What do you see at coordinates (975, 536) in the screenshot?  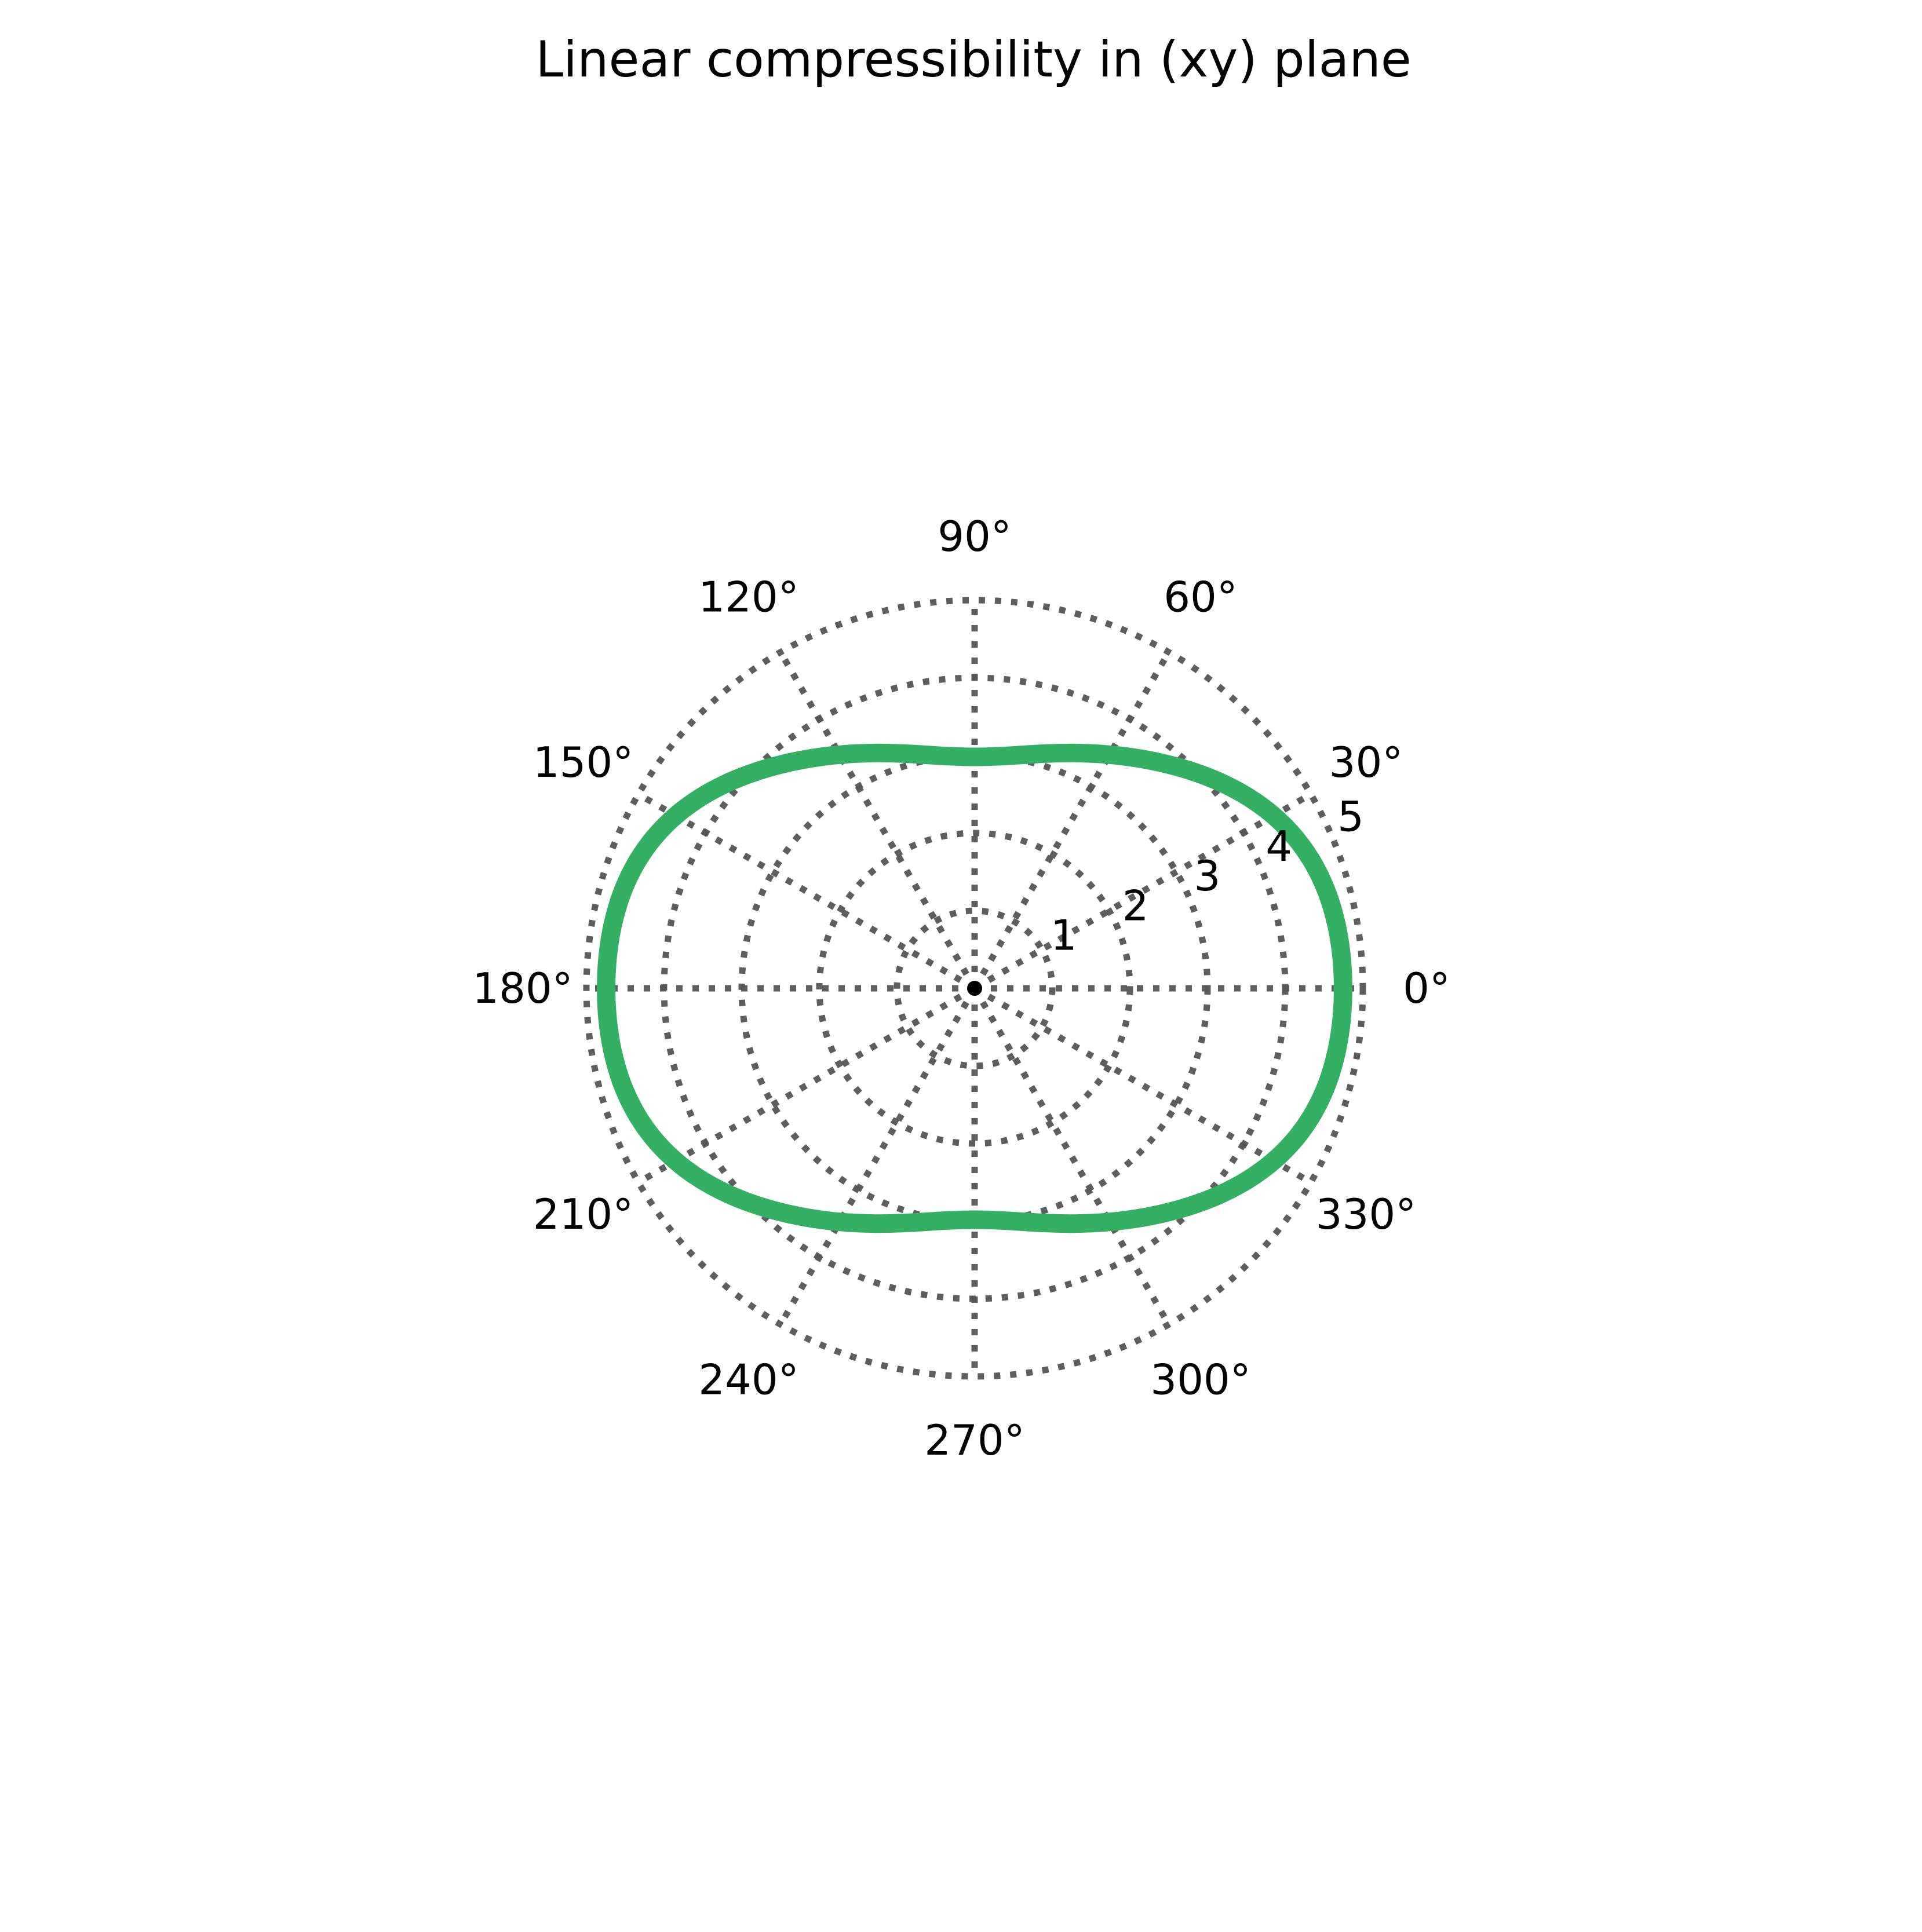 I see `theta-tick-label-90: 90°` at bounding box center [975, 536].